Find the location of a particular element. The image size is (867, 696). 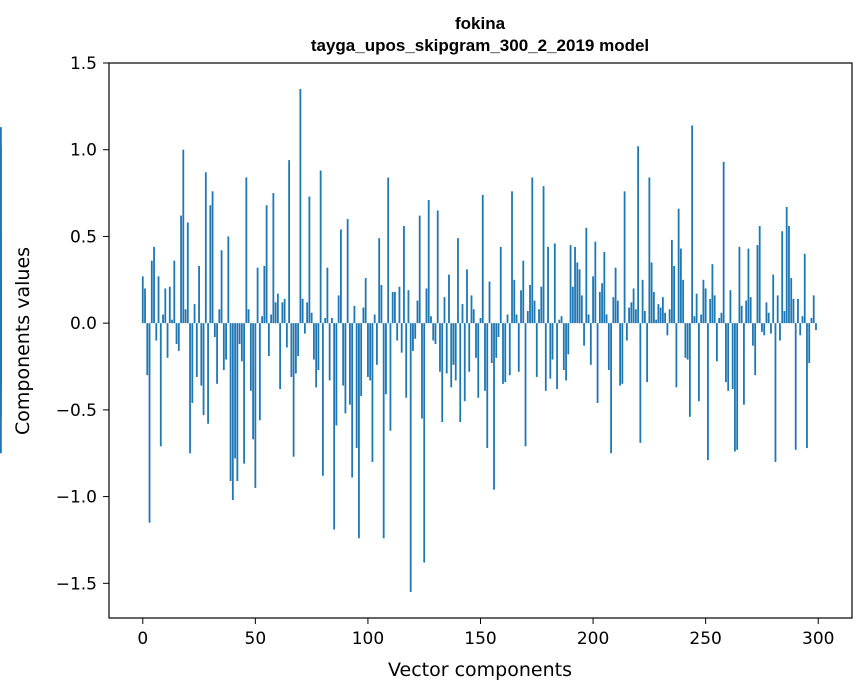

x-tick-label: 100 is located at coordinates (368, 639).